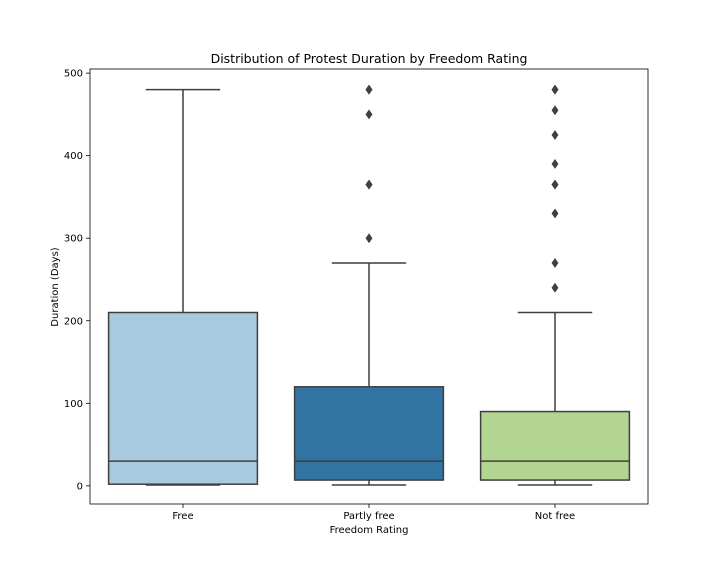  I want to click on x-tick-label: Not free, so click(555, 516).